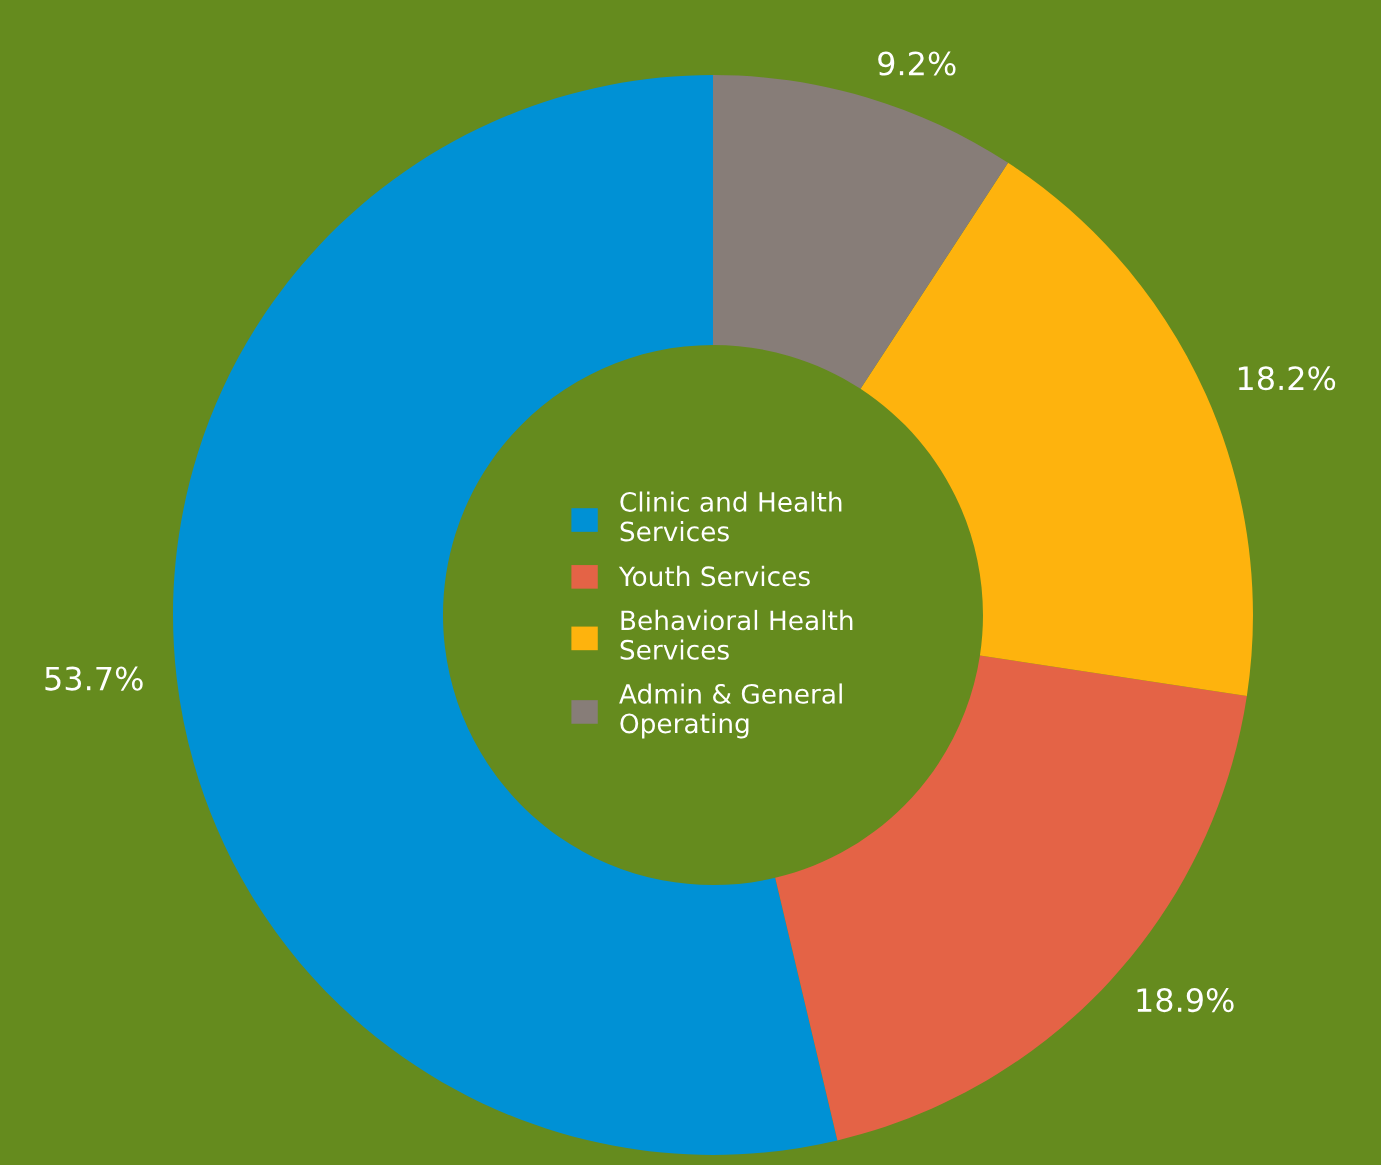 This screenshot has width=1381, height=1165. What do you see at coordinates (917, 63) in the screenshot?
I see `data-label: 9.2%` at bounding box center [917, 63].